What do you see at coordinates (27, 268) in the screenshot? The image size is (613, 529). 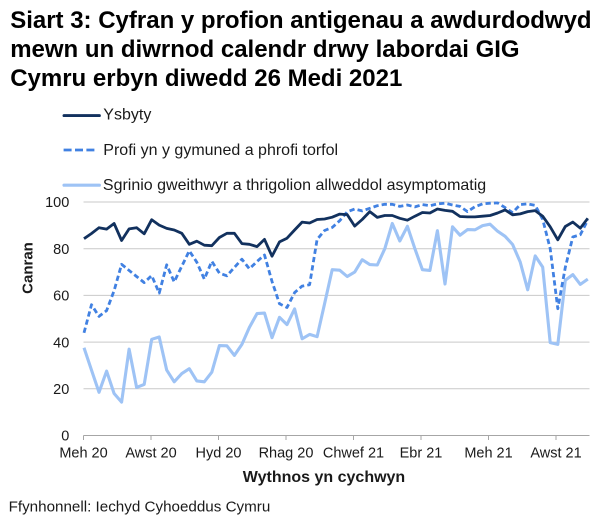 I see `svg-text: Canran` at bounding box center [27, 268].